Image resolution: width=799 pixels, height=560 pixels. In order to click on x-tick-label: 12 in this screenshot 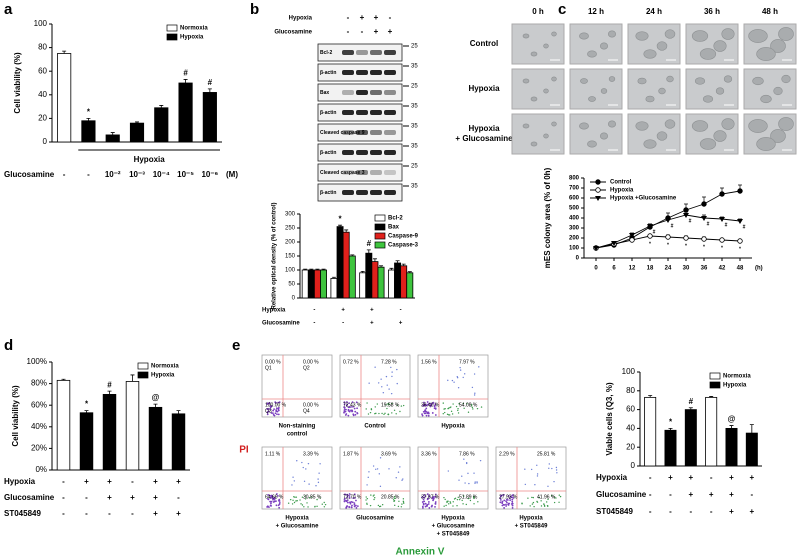, I will do `click(632, 269)`.